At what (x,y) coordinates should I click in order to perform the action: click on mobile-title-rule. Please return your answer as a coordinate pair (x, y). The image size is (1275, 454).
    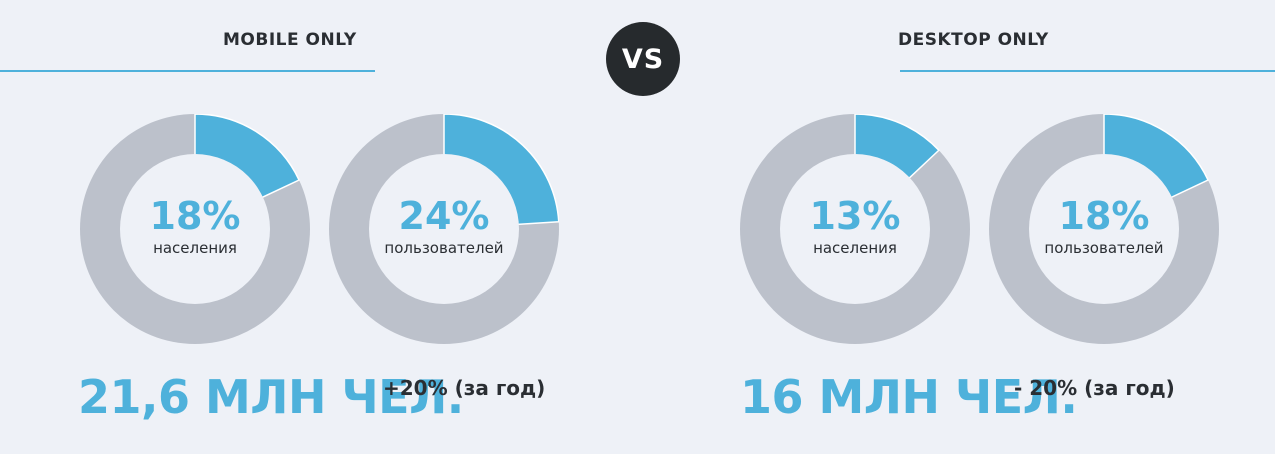
    Looking at the image, I should click on (187, 71).